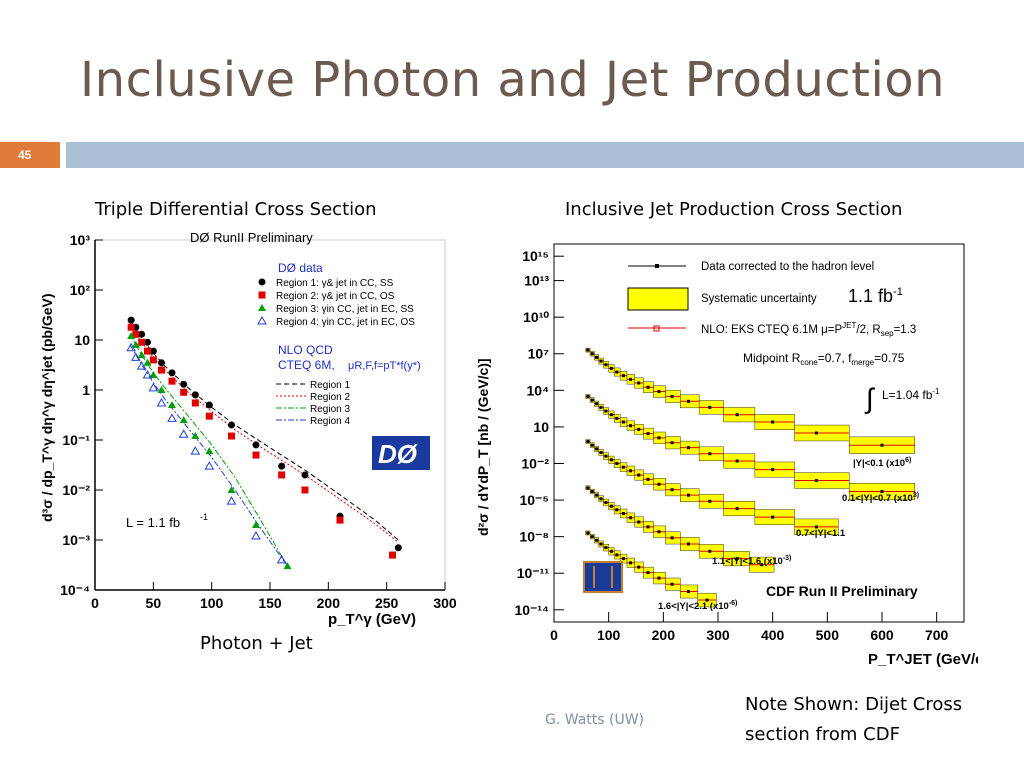 This screenshot has width=1024, height=768. I want to click on d0-y-tick-label: 1, so click(86, 390).